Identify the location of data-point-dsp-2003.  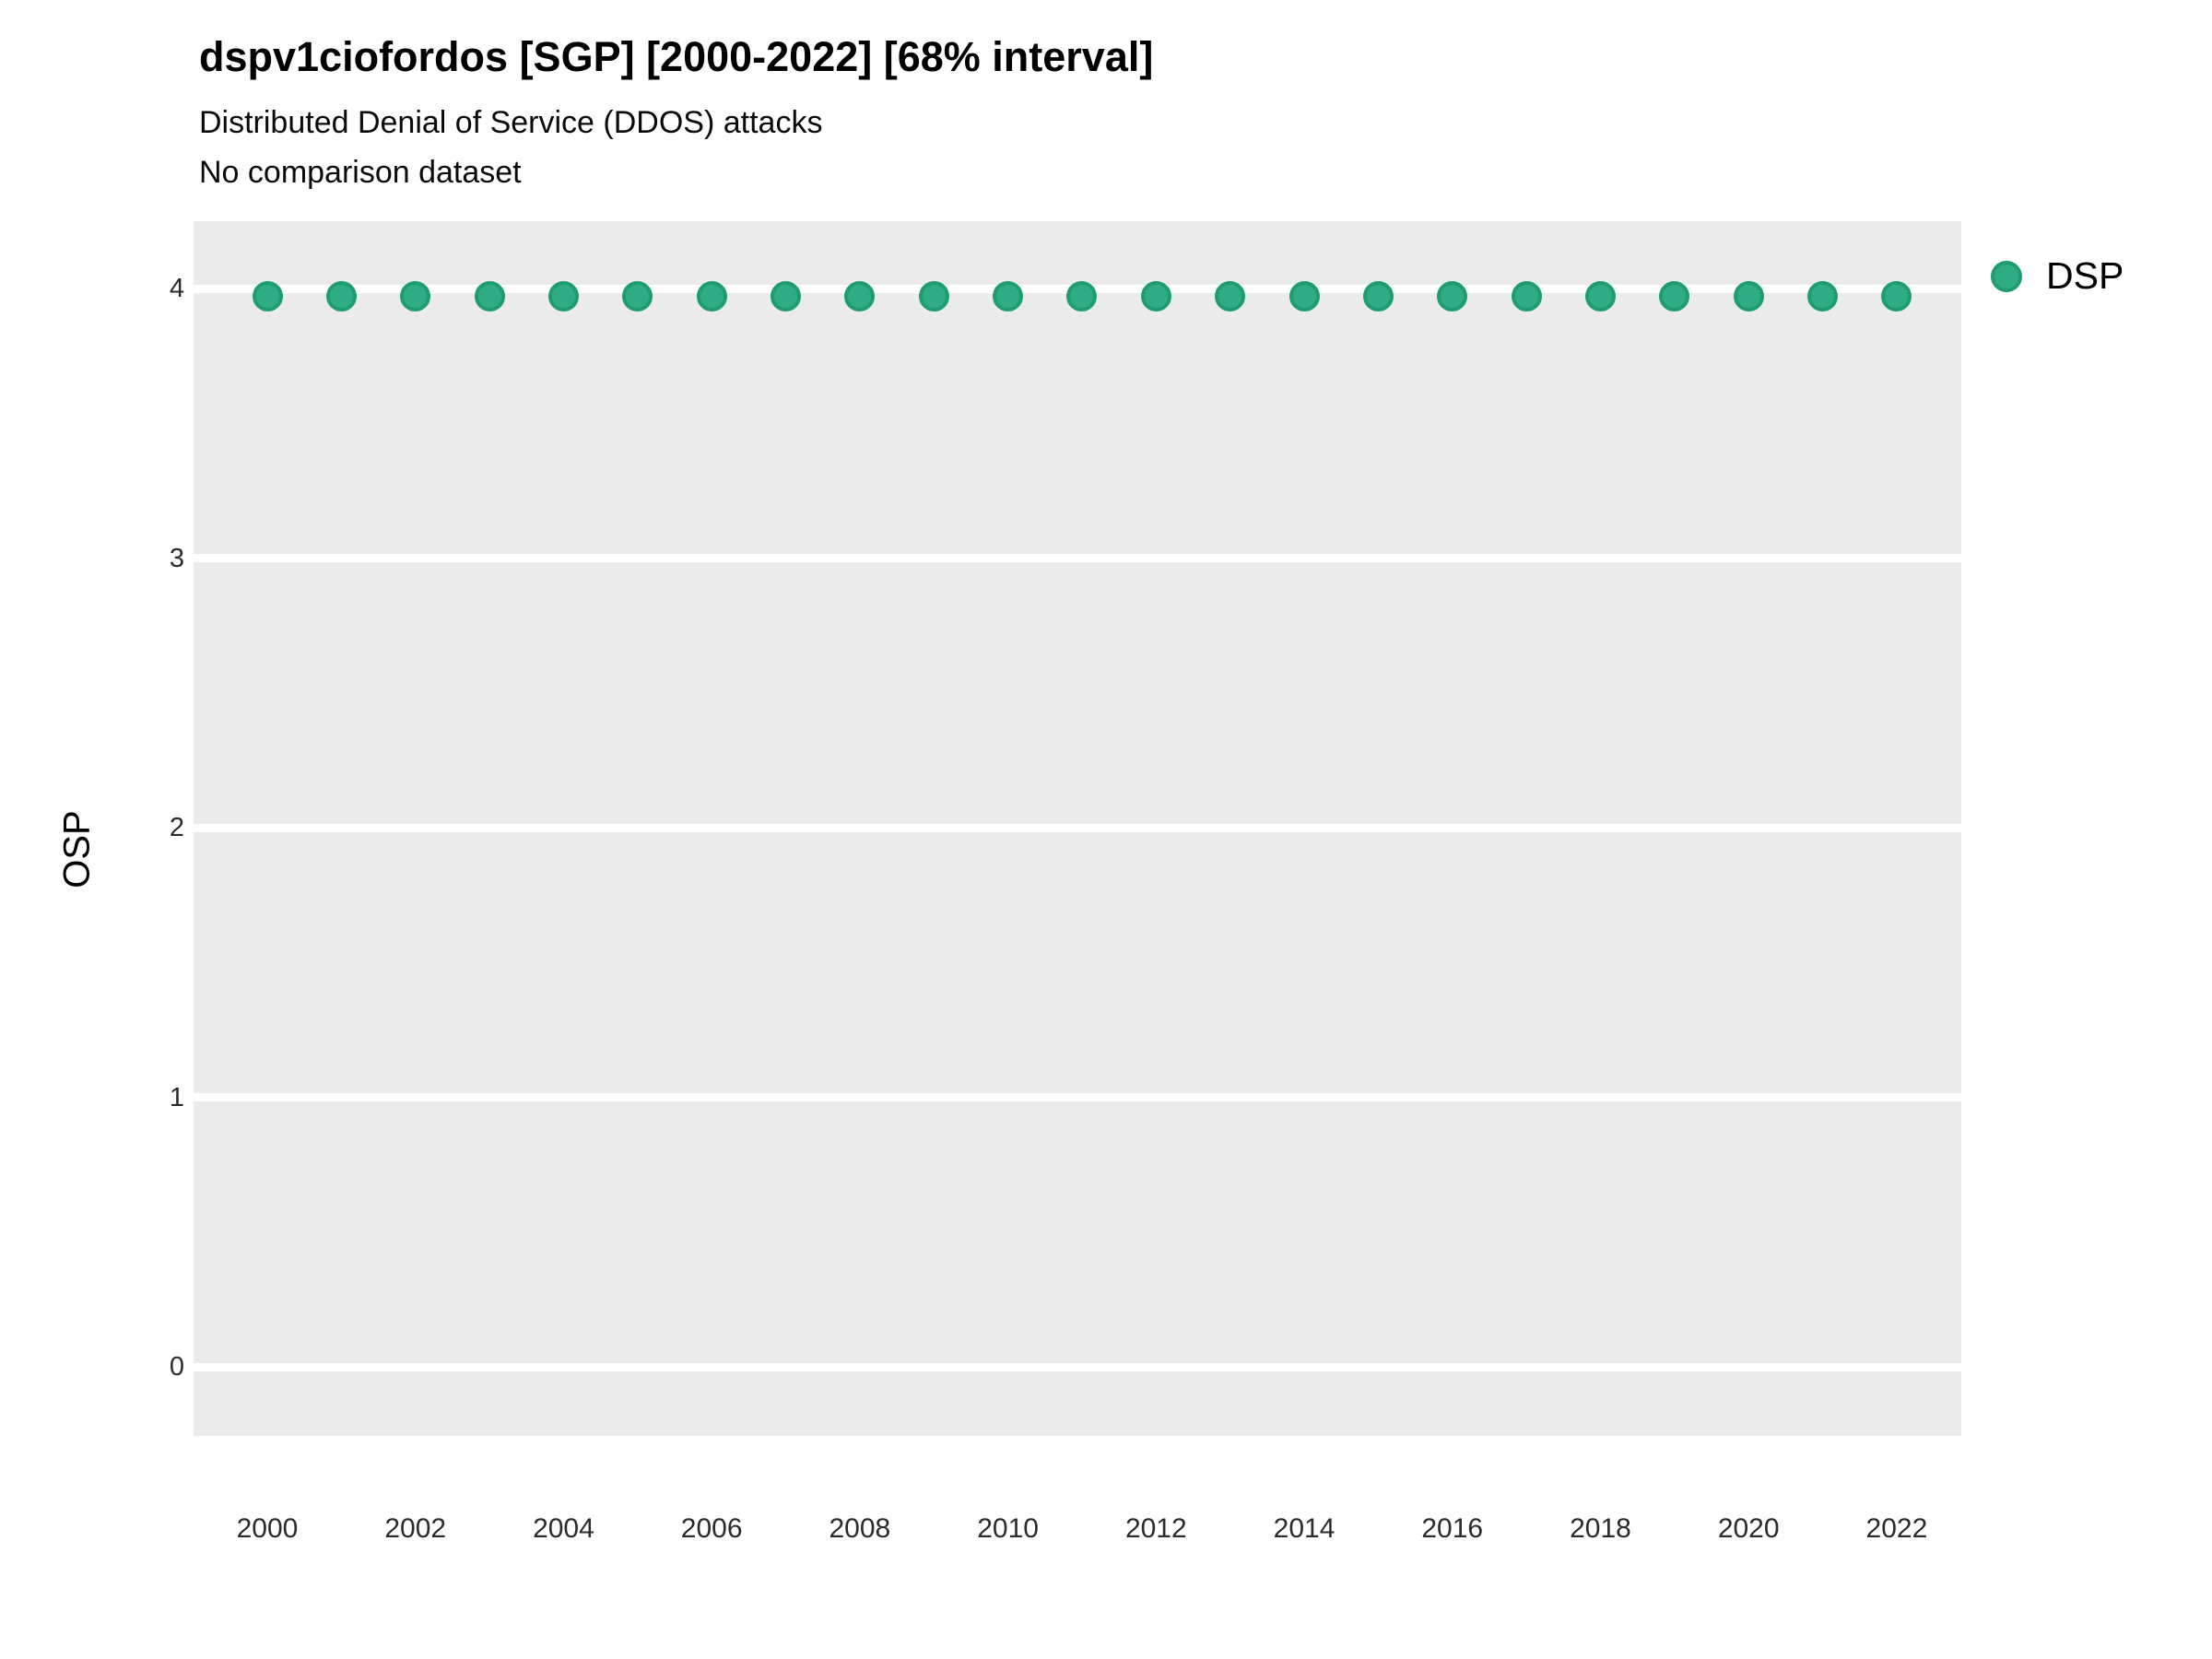
(489, 296).